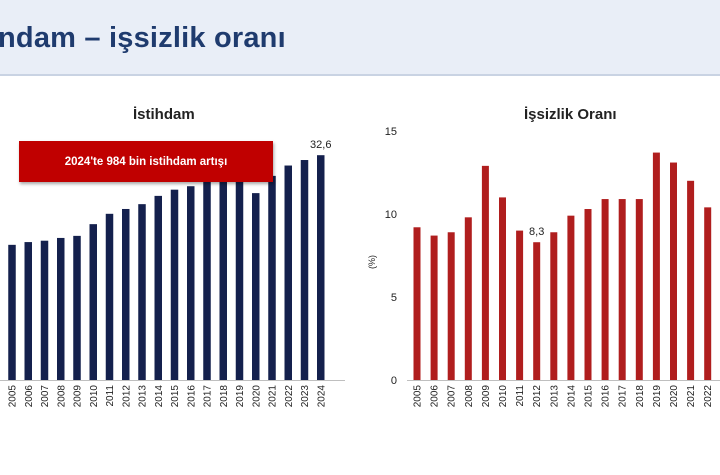  Describe the element at coordinates (606, 396) in the screenshot. I see `unemp-x-tick-2016: 2016` at that location.